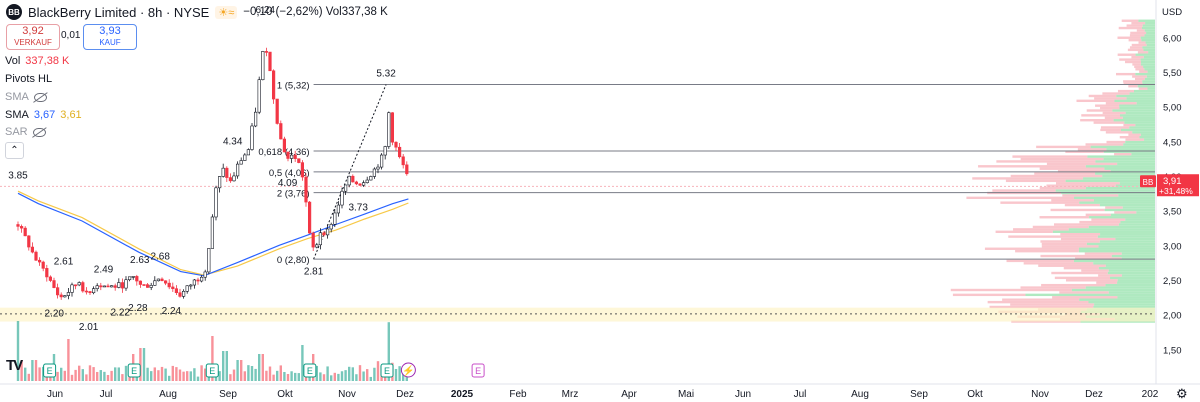 The height and width of the screenshot is (402, 1200). Describe the element at coordinates (14, 12) in the screenshot. I see `symbol-logo: BB` at that location.